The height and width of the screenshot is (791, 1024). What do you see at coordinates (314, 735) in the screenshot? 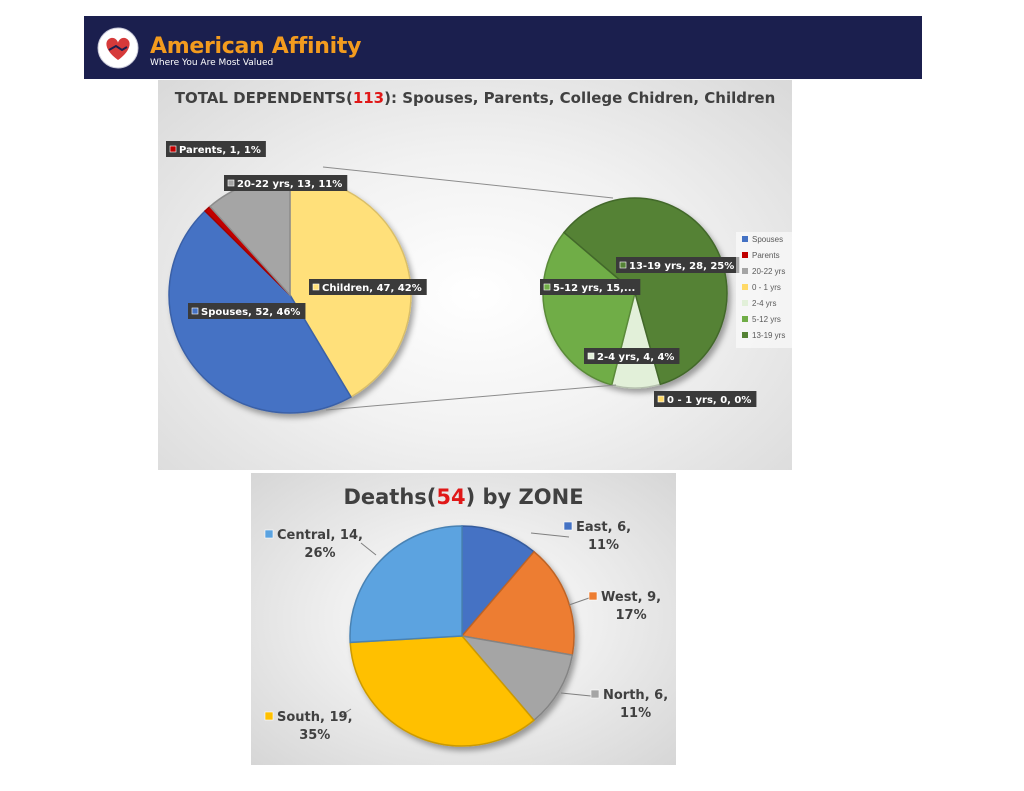
I see `data-label-line2: 35%` at bounding box center [314, 735].